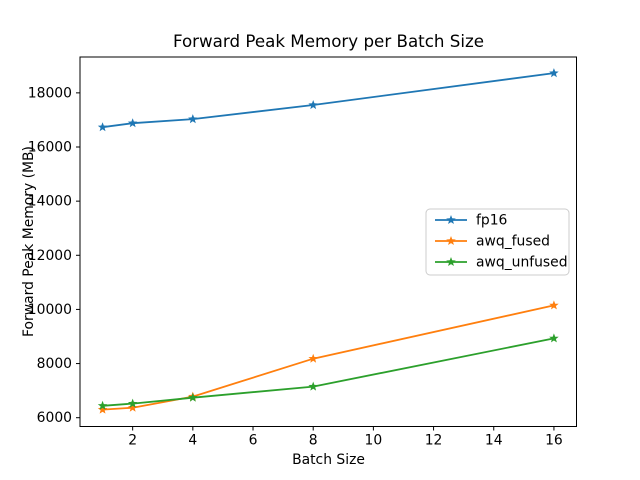 The height and width of the screenshot is (480, 640). Describe the element at coordinates (54, 364) in the screenshot. I see `y-tick-label: 8000` at that location.